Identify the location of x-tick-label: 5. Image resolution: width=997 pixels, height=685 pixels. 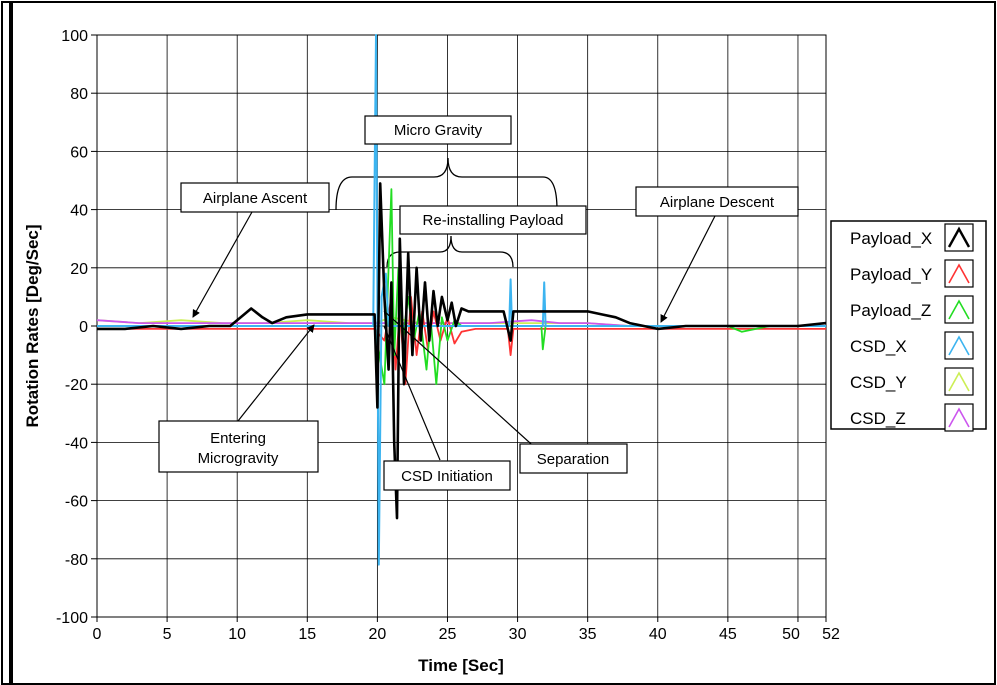
(167, 634).